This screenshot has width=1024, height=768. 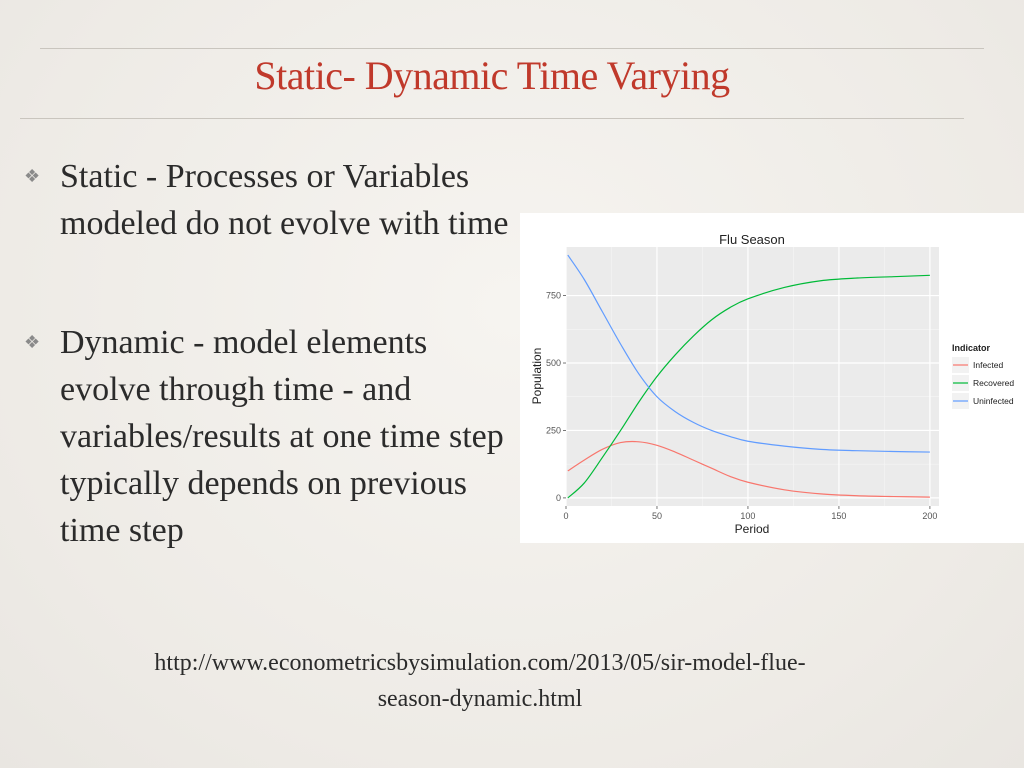 What do you see at coordinates (657, 516) in the screenshot?
I see `x-tick-label: 50` at bounding box center [657, 516].